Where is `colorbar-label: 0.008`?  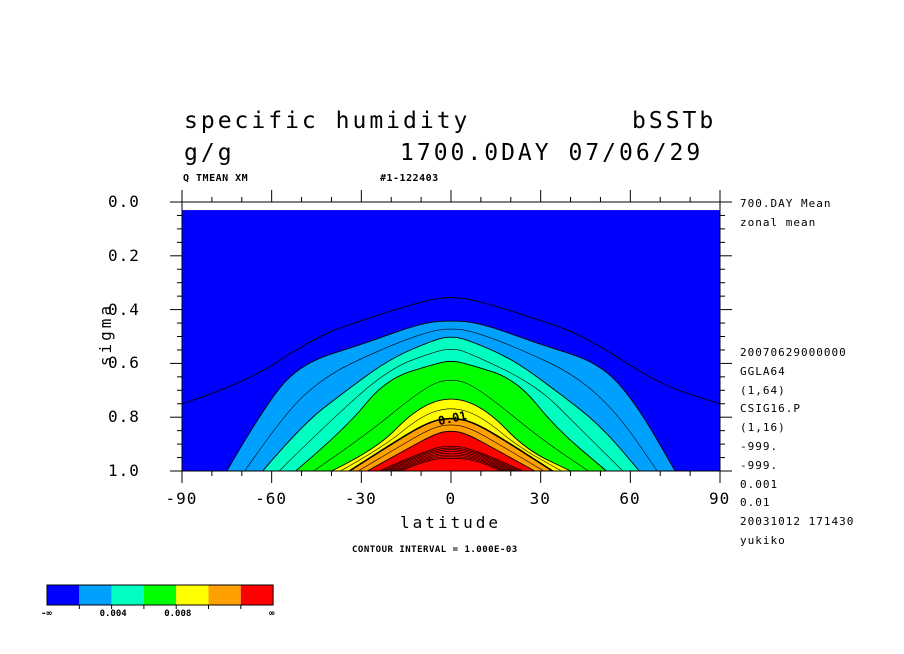
colorbar-label: 0.008 is located at coordinates (178, 614).